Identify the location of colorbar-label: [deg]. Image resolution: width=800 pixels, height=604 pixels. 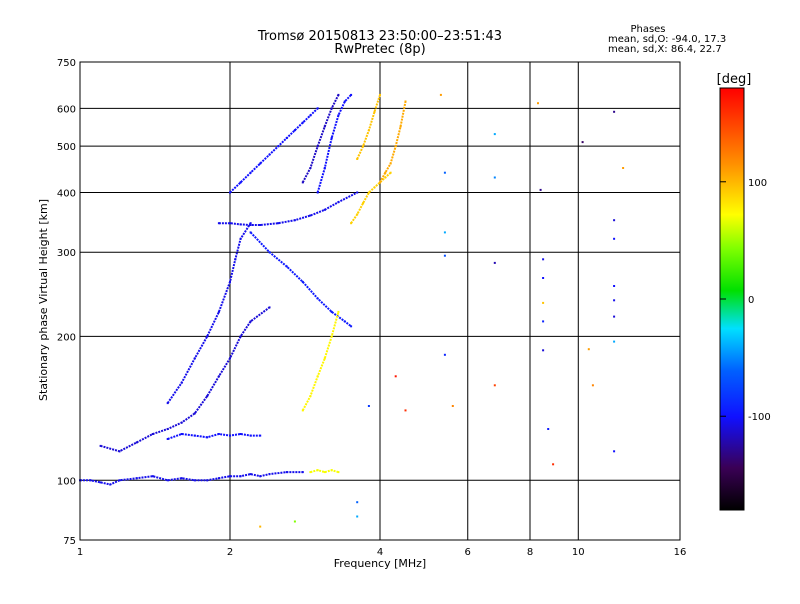
(734, 79).